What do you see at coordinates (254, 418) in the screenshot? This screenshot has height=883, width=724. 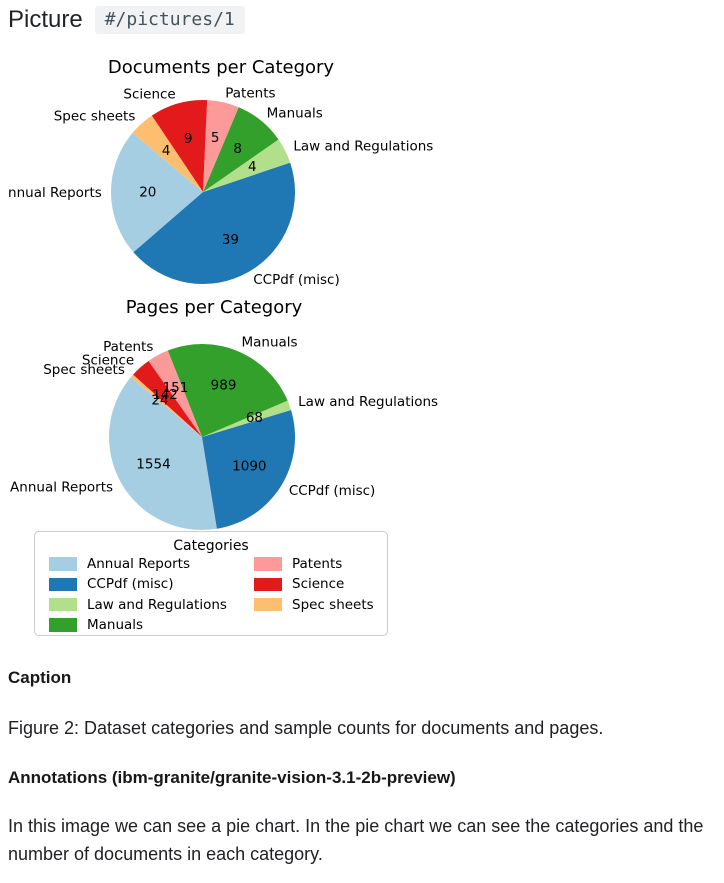 I see `slice-value-label: 68` at bounding box center [254, 418].